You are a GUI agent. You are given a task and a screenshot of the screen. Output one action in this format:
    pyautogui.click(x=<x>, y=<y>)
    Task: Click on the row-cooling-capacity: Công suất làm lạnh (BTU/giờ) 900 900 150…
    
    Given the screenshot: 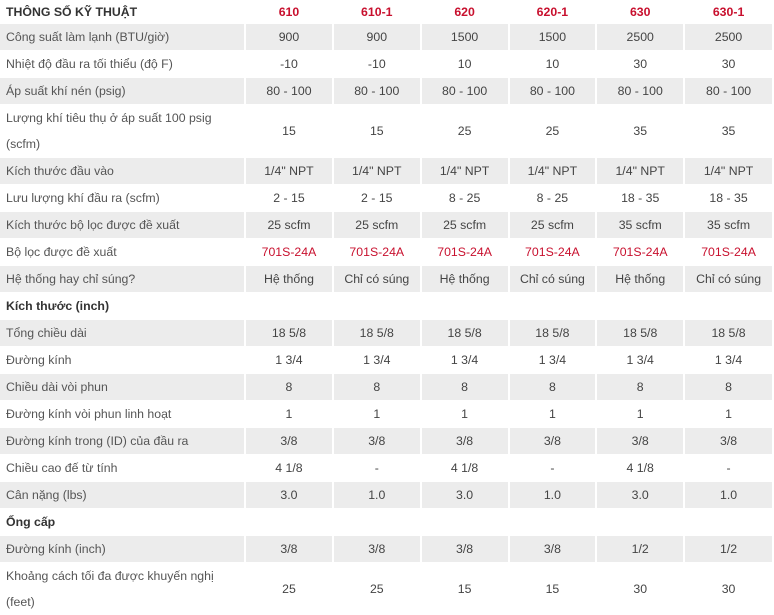 What is the action you would take?
    pyautogui.click(x=386, y=37)
    